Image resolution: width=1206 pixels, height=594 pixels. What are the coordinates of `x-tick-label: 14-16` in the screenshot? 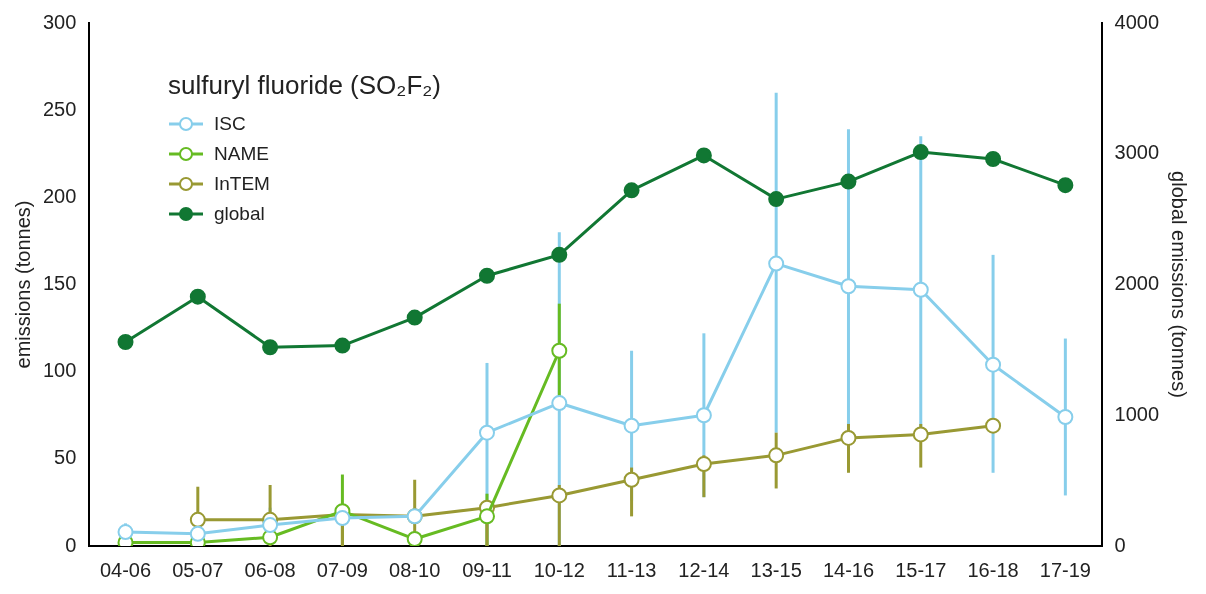 It's located at (848, 569).